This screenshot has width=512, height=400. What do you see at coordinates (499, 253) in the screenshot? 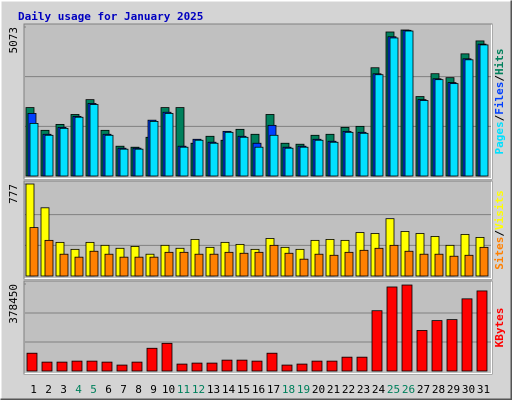
I see `legend-entry: Sites` at bounding box center [499, 253].